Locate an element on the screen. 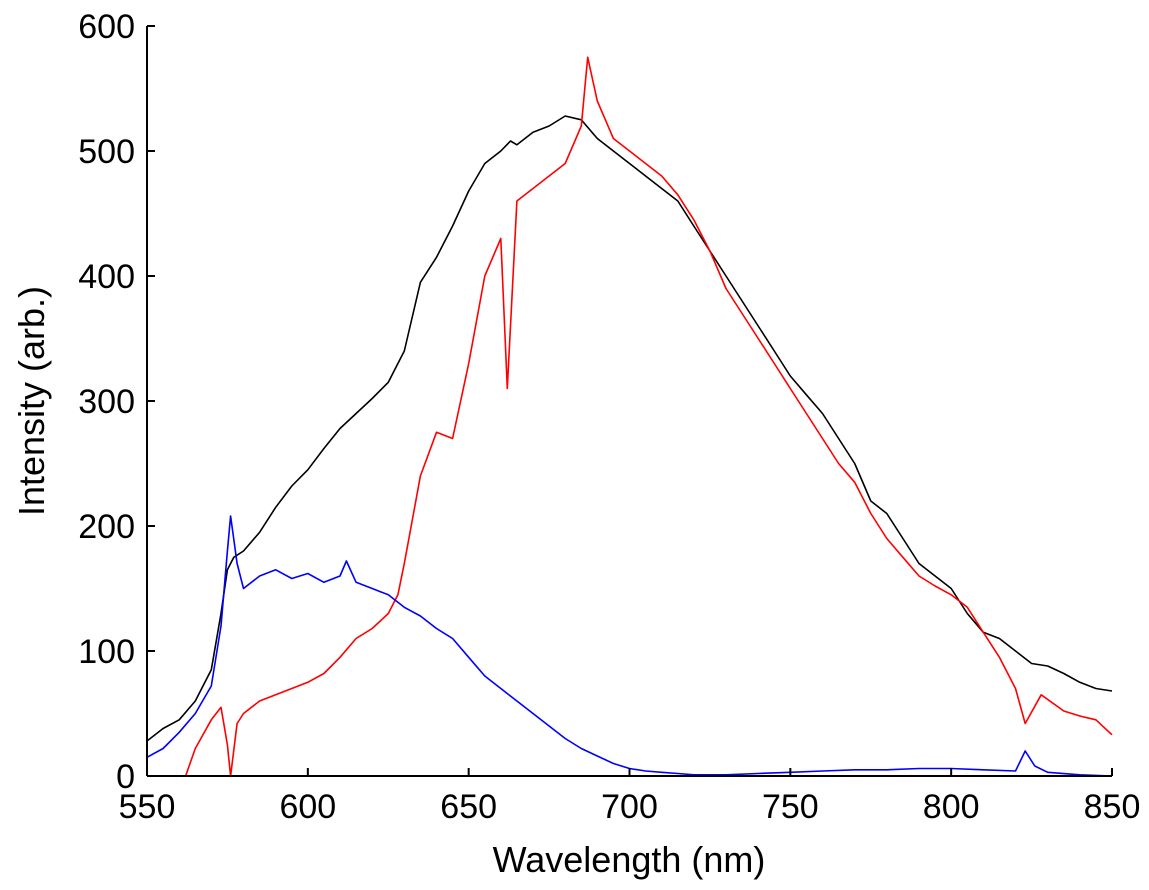 This screenshot has width=1149, height=890. y-tick-label: 100 is located at coordinates (106, 652).